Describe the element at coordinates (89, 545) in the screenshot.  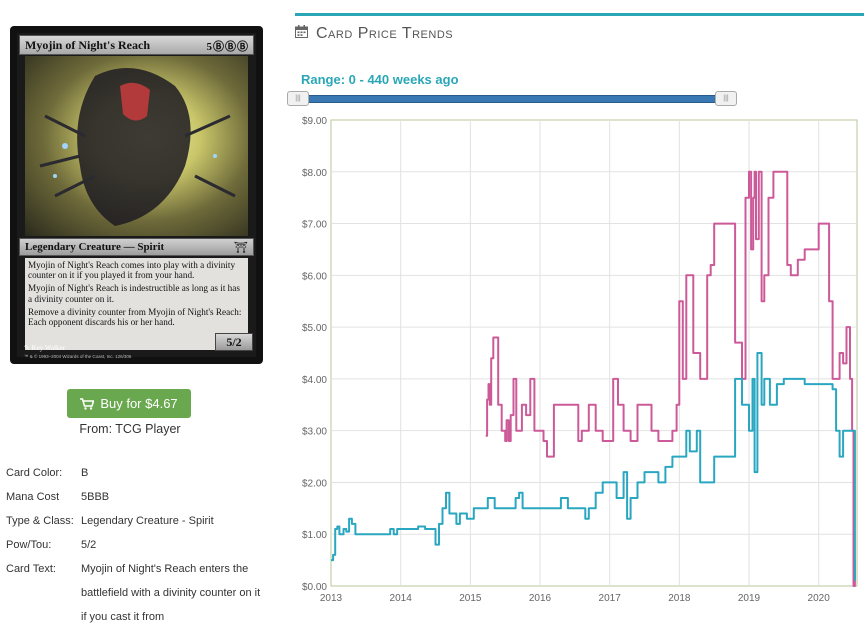
I see `prop-value: 5/2` at that location.